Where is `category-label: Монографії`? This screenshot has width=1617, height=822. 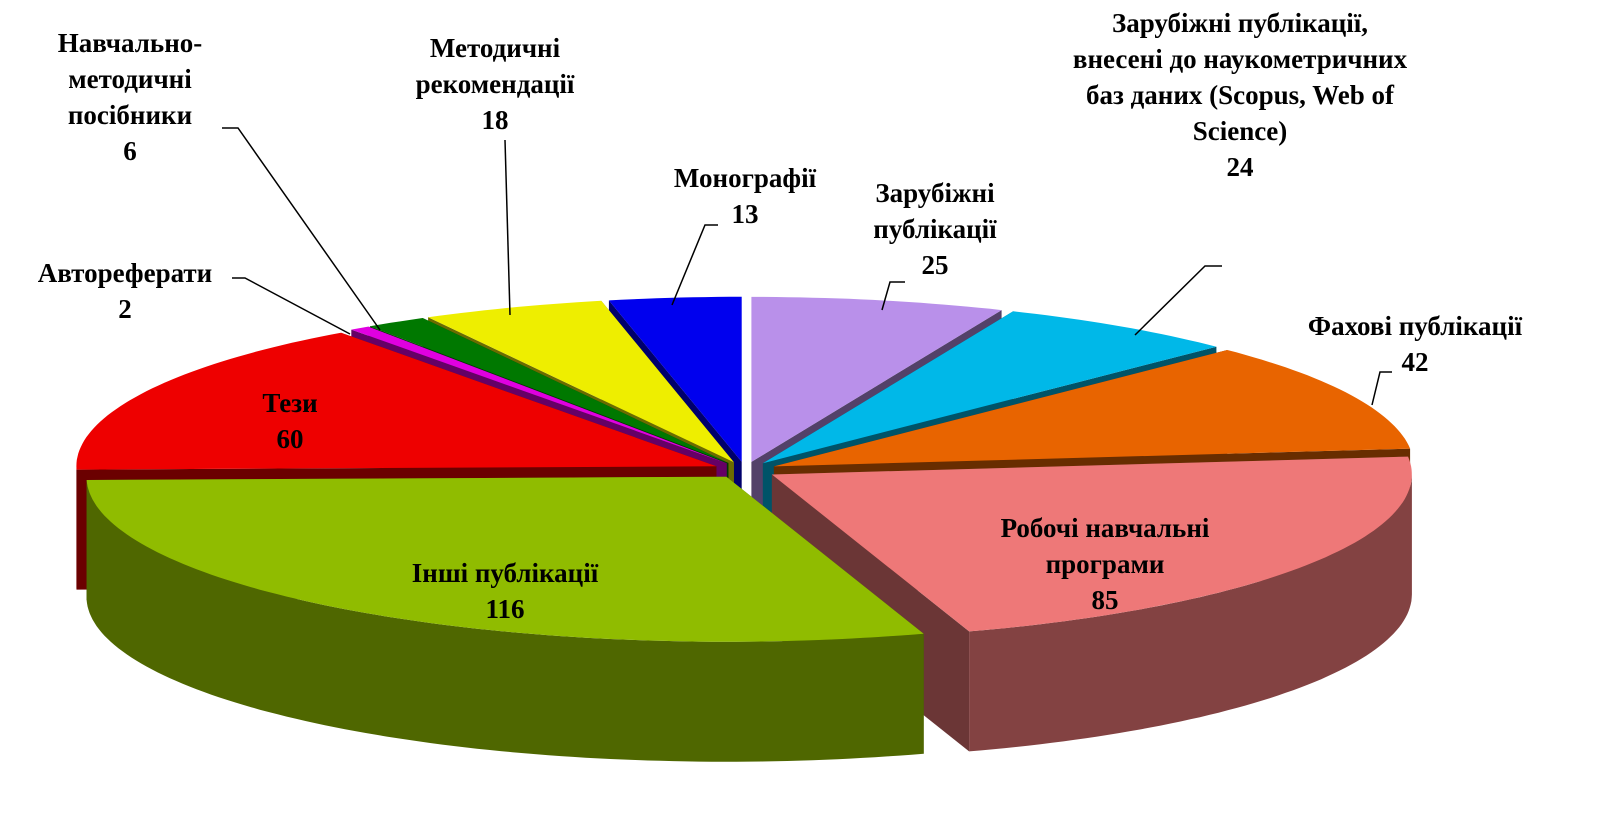
category-label: Монографії is located at coordinates (745, 178).